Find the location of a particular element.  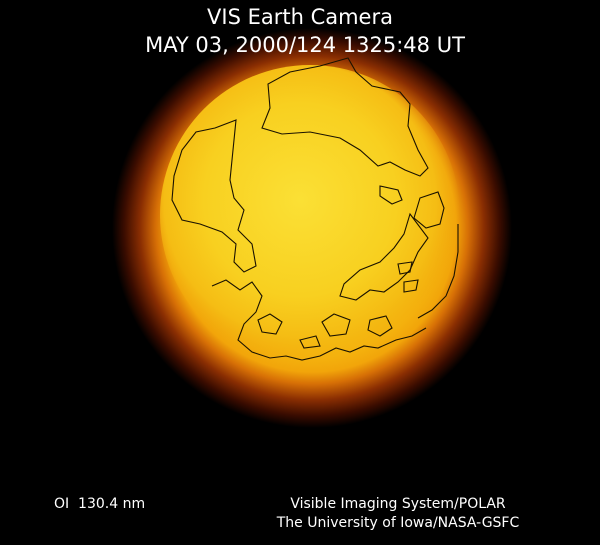

title: VIS Earth Camera is located at coordinates (300, 17).